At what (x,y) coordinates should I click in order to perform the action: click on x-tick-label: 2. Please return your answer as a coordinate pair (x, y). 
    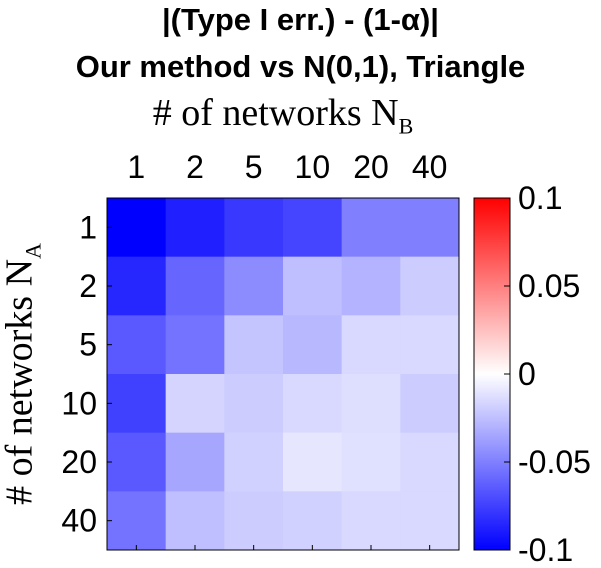
    Looking at the image, I should click on (195, 167).